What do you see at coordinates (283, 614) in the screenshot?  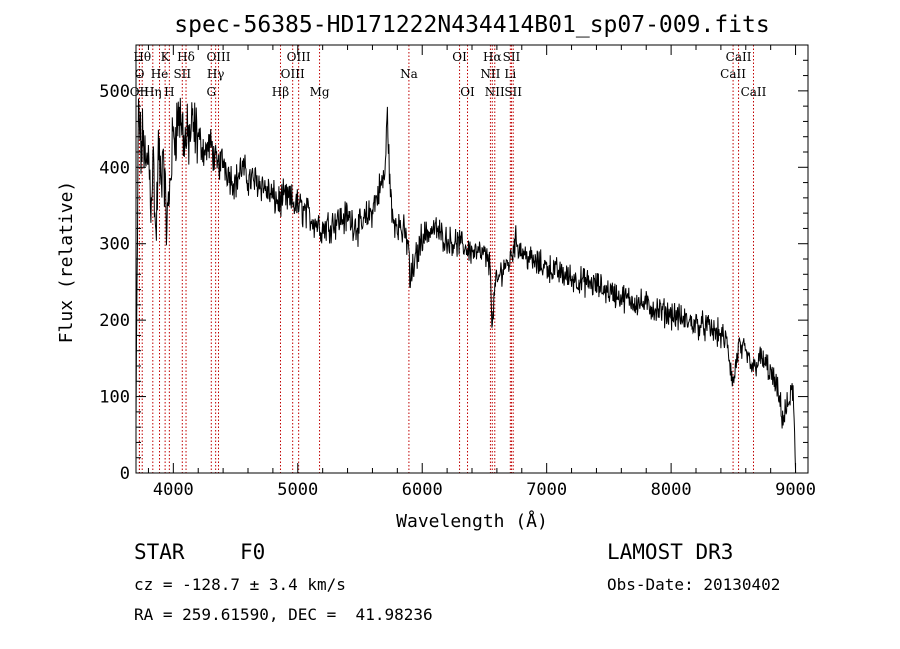 I see `coordinates: RA = 259.61590, DEC = 41.98236` at bounding box center [283, 614].